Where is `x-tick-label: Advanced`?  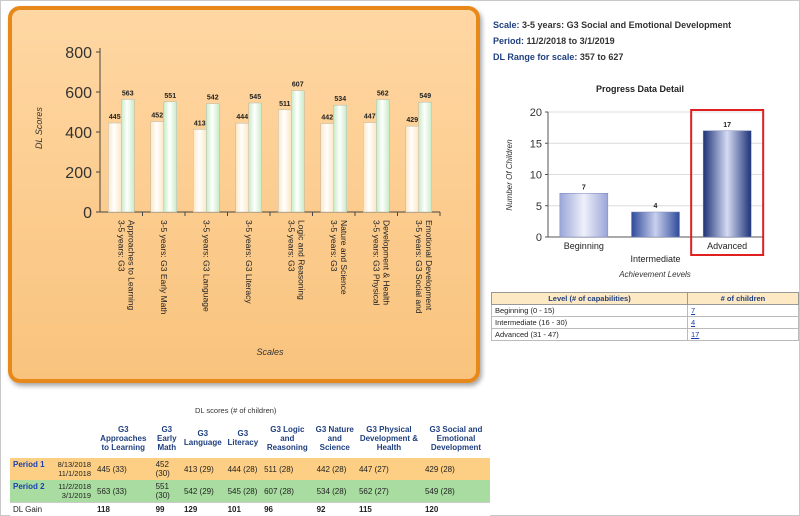
x-tick-label: Advanced is located at coordinates (727, 246).